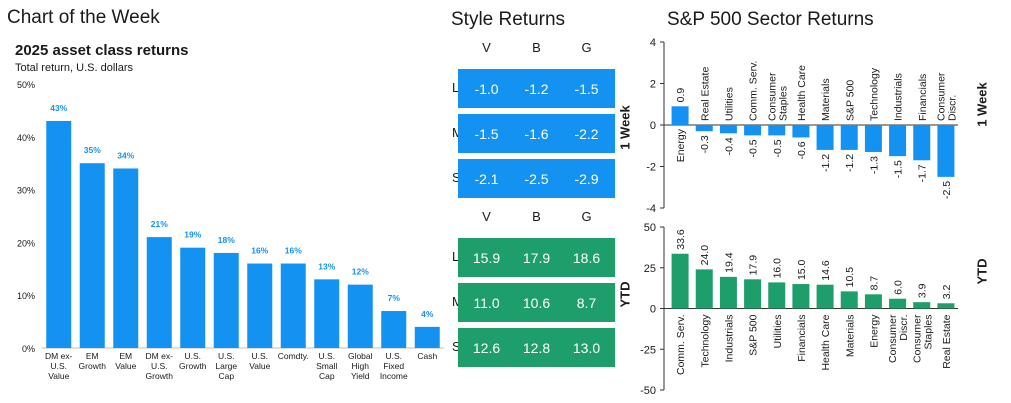 Image resolution: width=1011 pixels, height=403 pixels. Describe the element at coordinates (653, 43) in the screenshot. I see `y-tick-label: 4` at that location.